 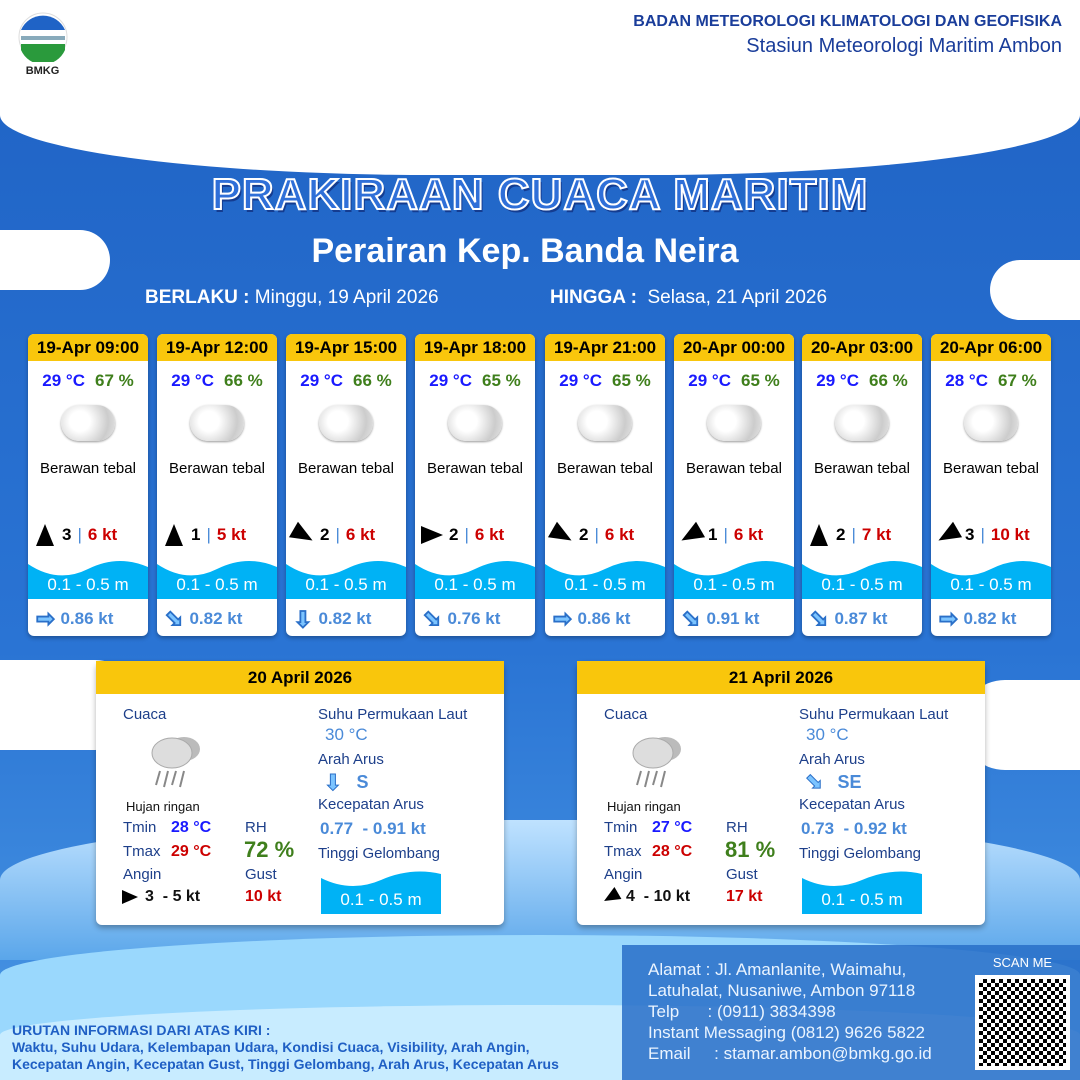 What do you see at coordinates (734, 347) in the screenshot?
I see `forecast-time: 20-Apr 00:00` at bounding box center [734, 347].